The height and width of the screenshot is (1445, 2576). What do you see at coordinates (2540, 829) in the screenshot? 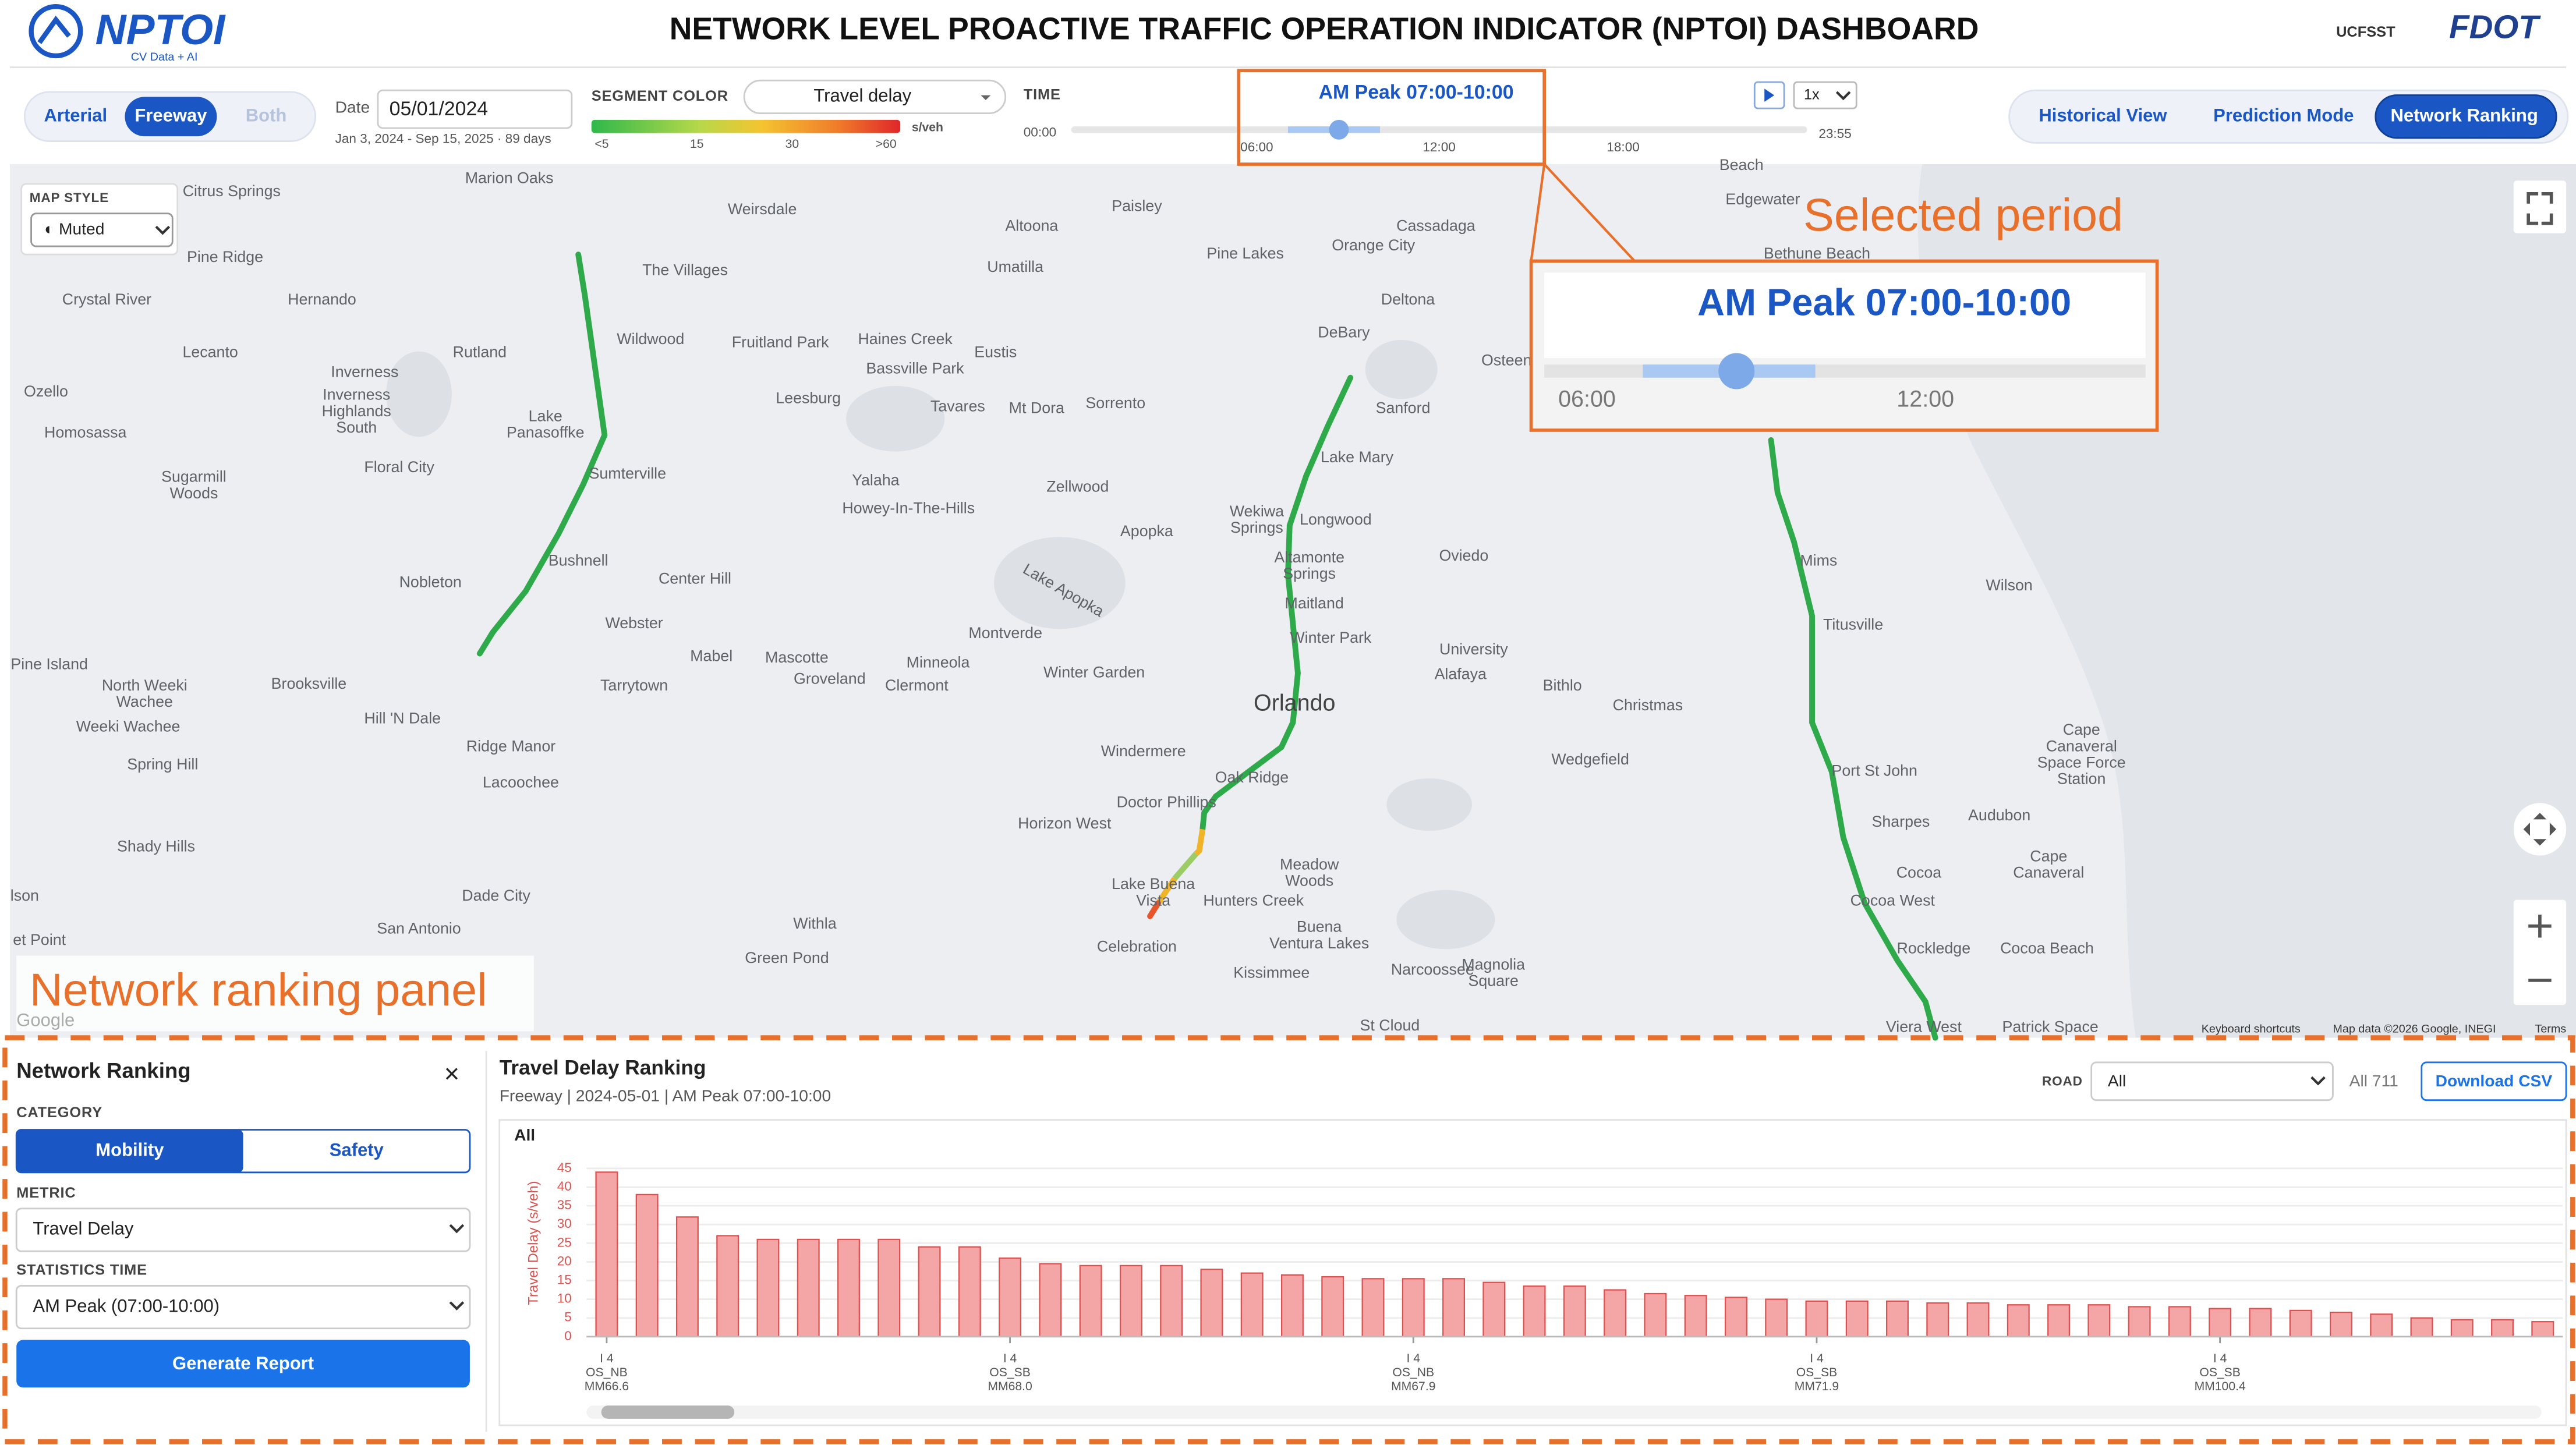
I see `pan-control` at bounding box center [2540, 829].